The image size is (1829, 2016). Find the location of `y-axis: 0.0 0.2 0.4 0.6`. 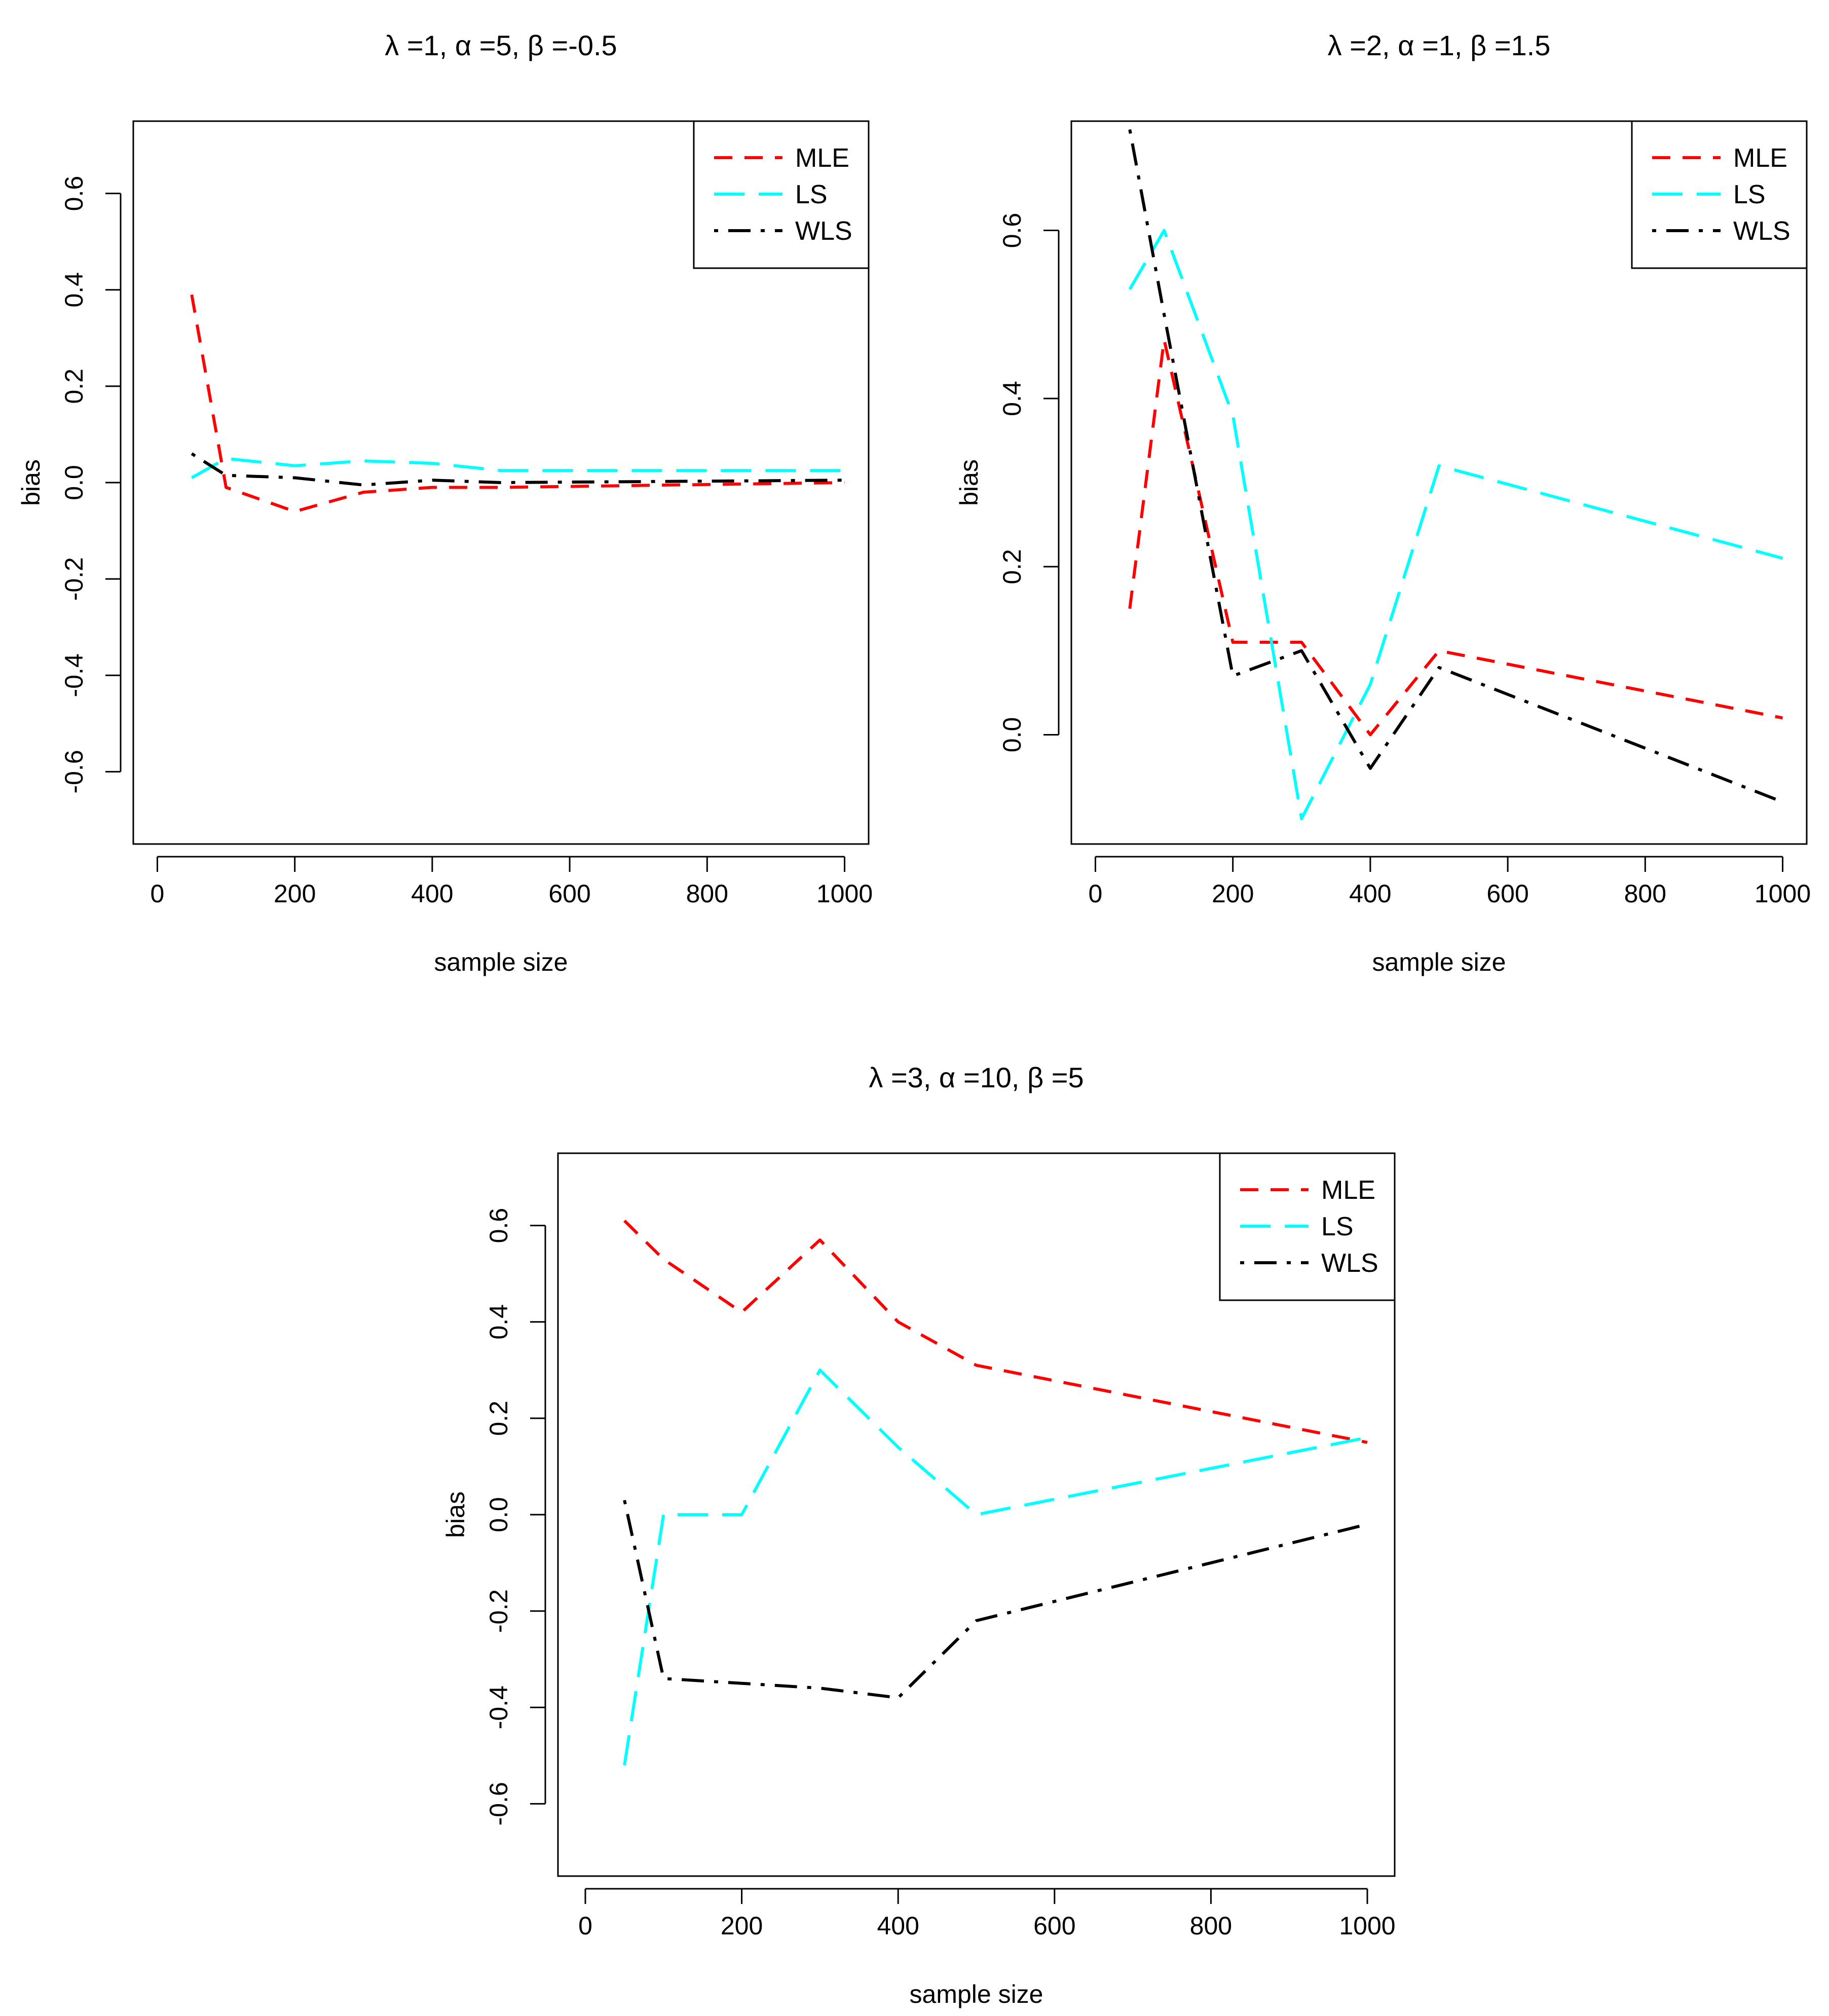

y-axis: 0.0 0.2 0.4 0.6 is located at coordinates (1029, 482).